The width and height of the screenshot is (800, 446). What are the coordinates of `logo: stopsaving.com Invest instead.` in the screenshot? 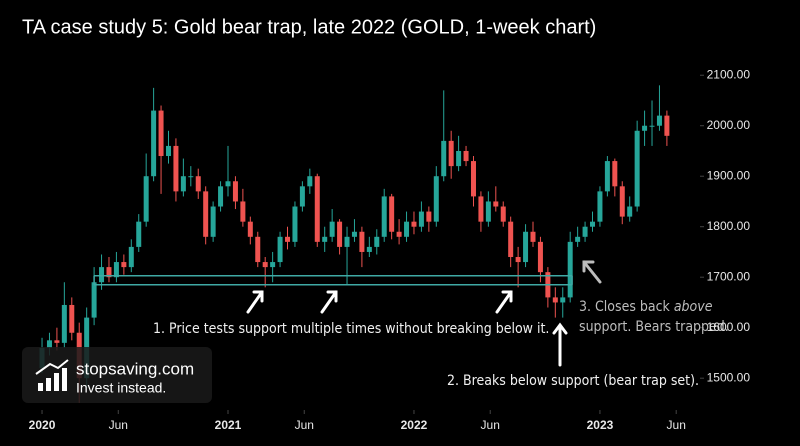 It's located at (117, 375).